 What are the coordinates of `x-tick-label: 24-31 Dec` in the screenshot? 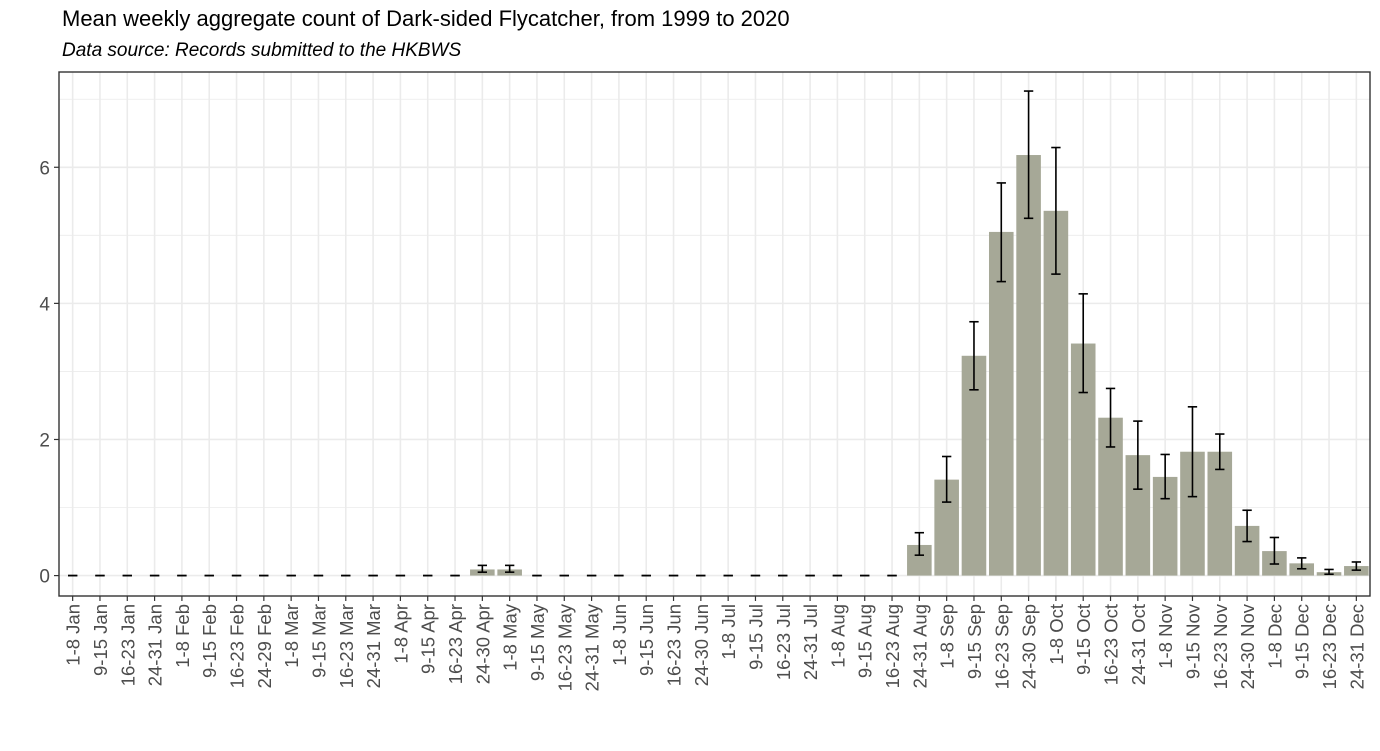 It's located at (1356, 646).